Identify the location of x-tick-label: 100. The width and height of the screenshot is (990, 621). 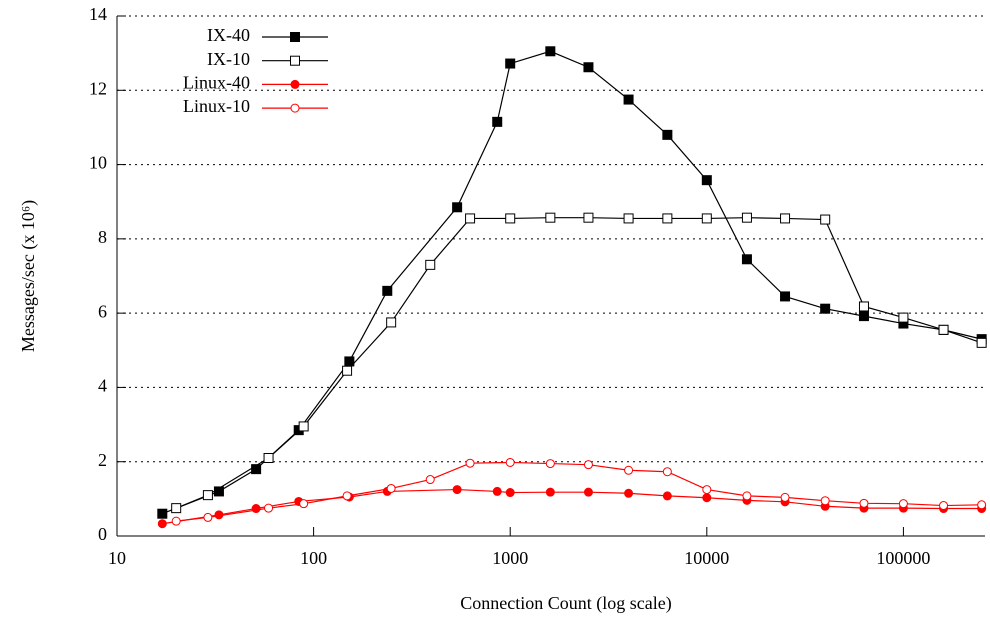
(313, 558).